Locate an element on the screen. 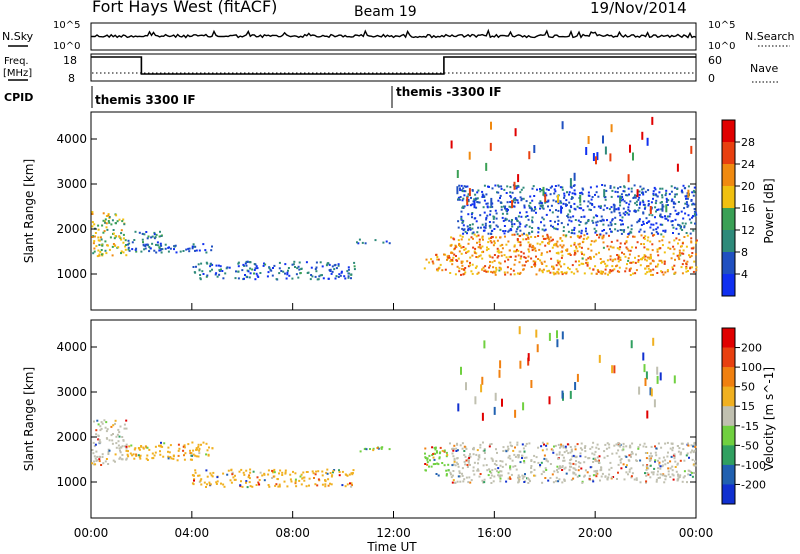 The image size is (800, 554). cpid-segment-0: themis 3300 IF is located at coordinates (145, 100).